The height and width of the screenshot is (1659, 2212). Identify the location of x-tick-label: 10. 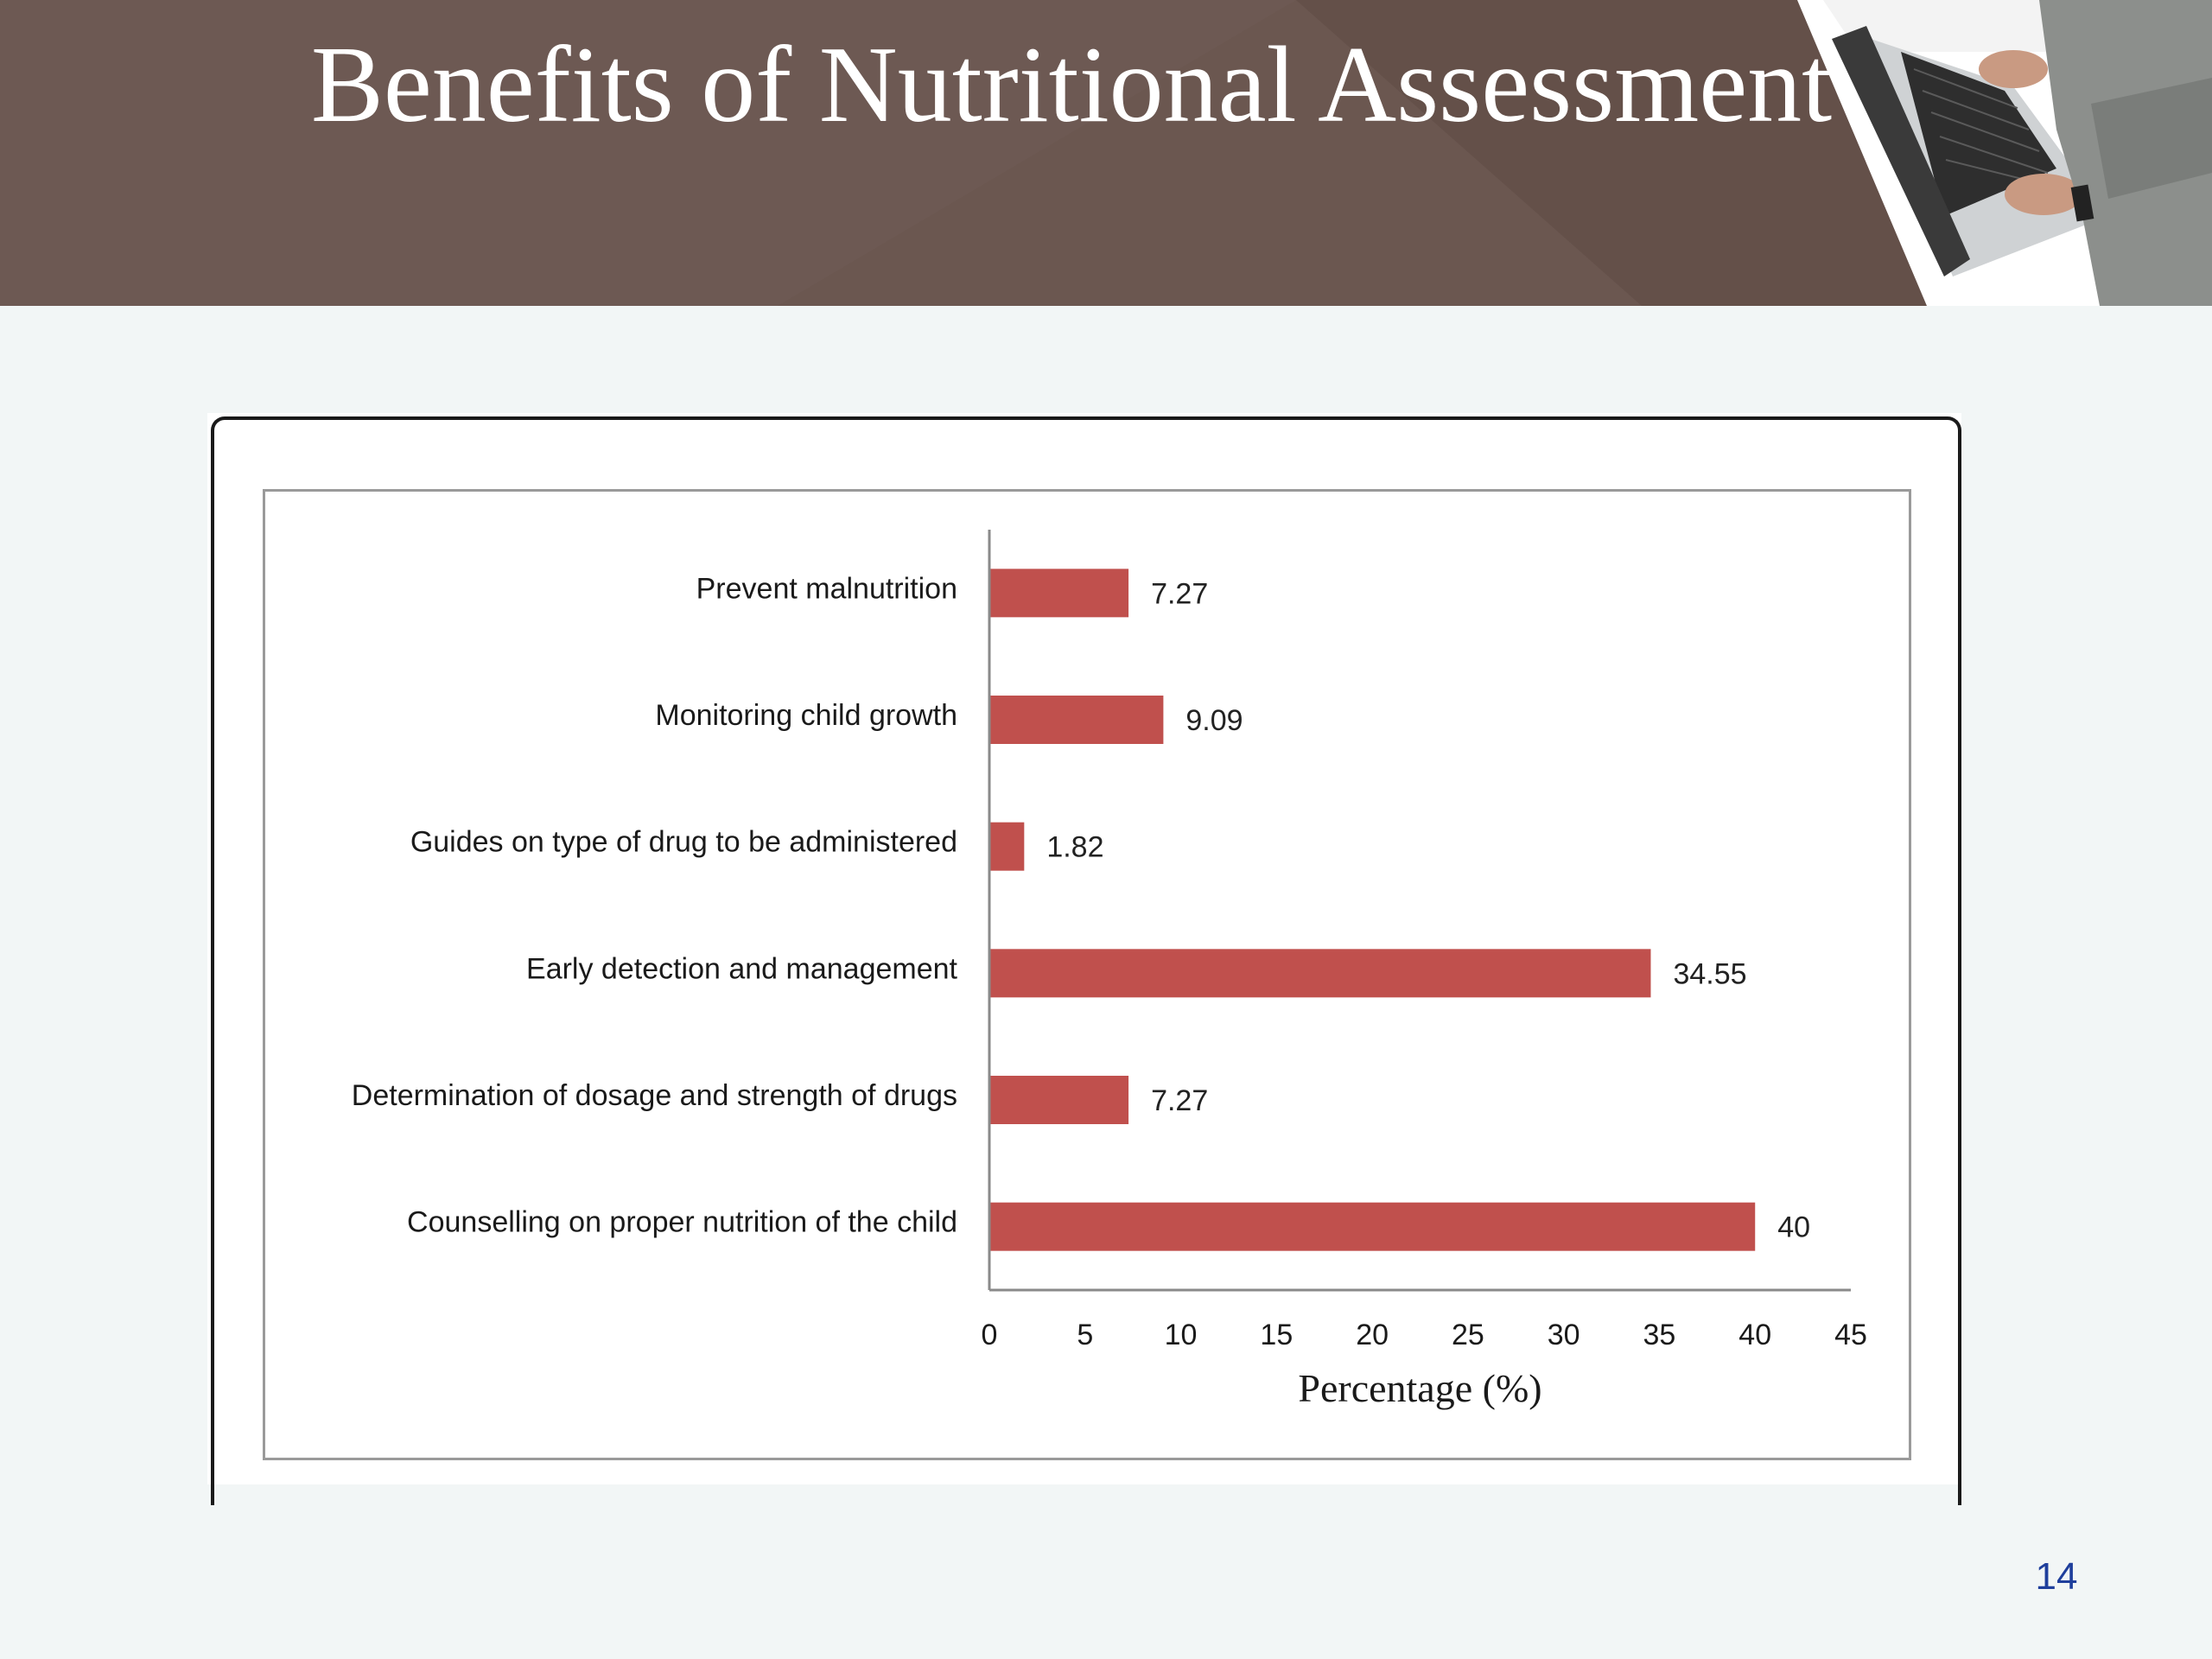
(1181, 1335).